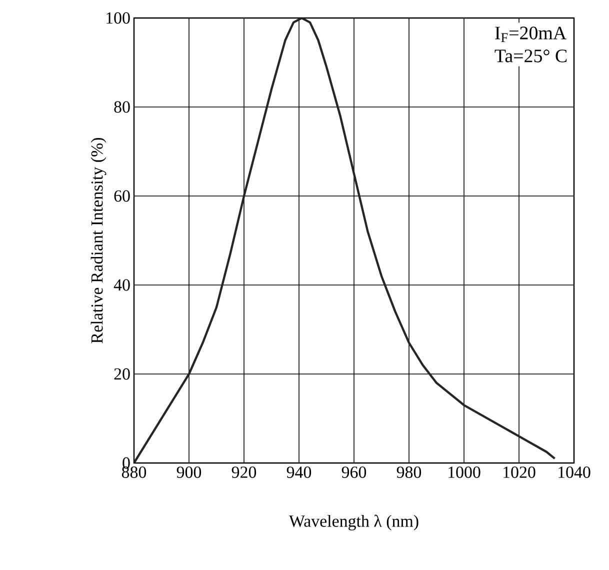 This screenshot has height=570, width=609. What do you see at coordinates (353, 522) in the screenshot?
I see `x-axis-title: Wavelength λ (nm)` at bounding box center [353, 522].